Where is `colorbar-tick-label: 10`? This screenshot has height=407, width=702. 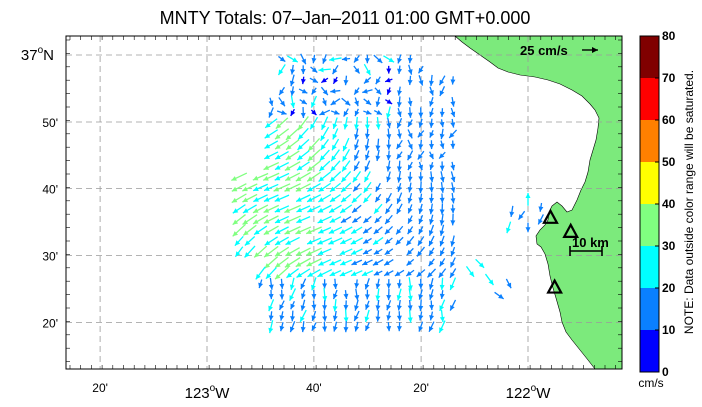 colorbar-tick-label: 10 is located at coordinates (669, 330).